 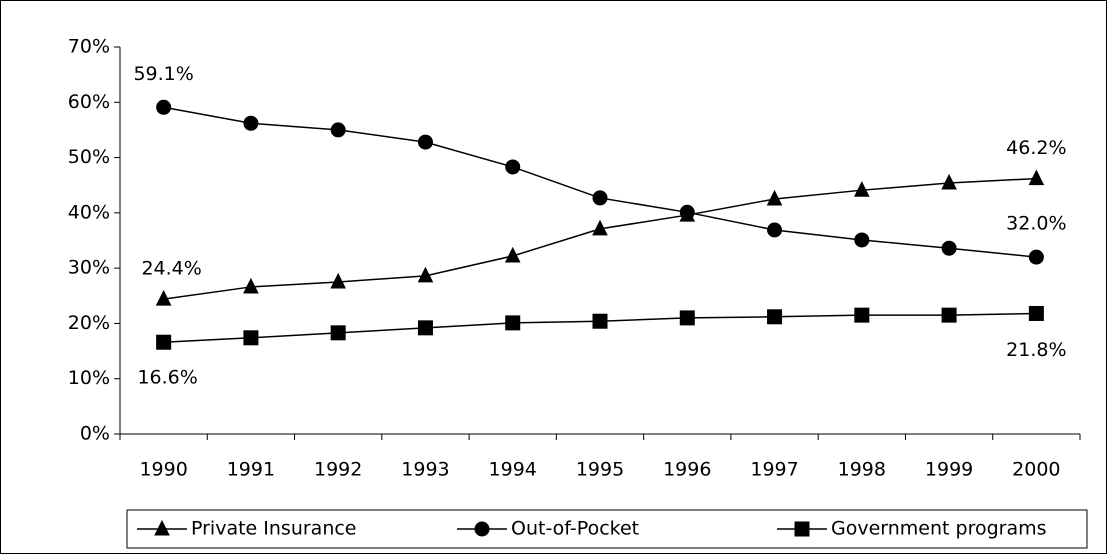 I want to click on data-label: 59.1%, so click(x=163, y=74).